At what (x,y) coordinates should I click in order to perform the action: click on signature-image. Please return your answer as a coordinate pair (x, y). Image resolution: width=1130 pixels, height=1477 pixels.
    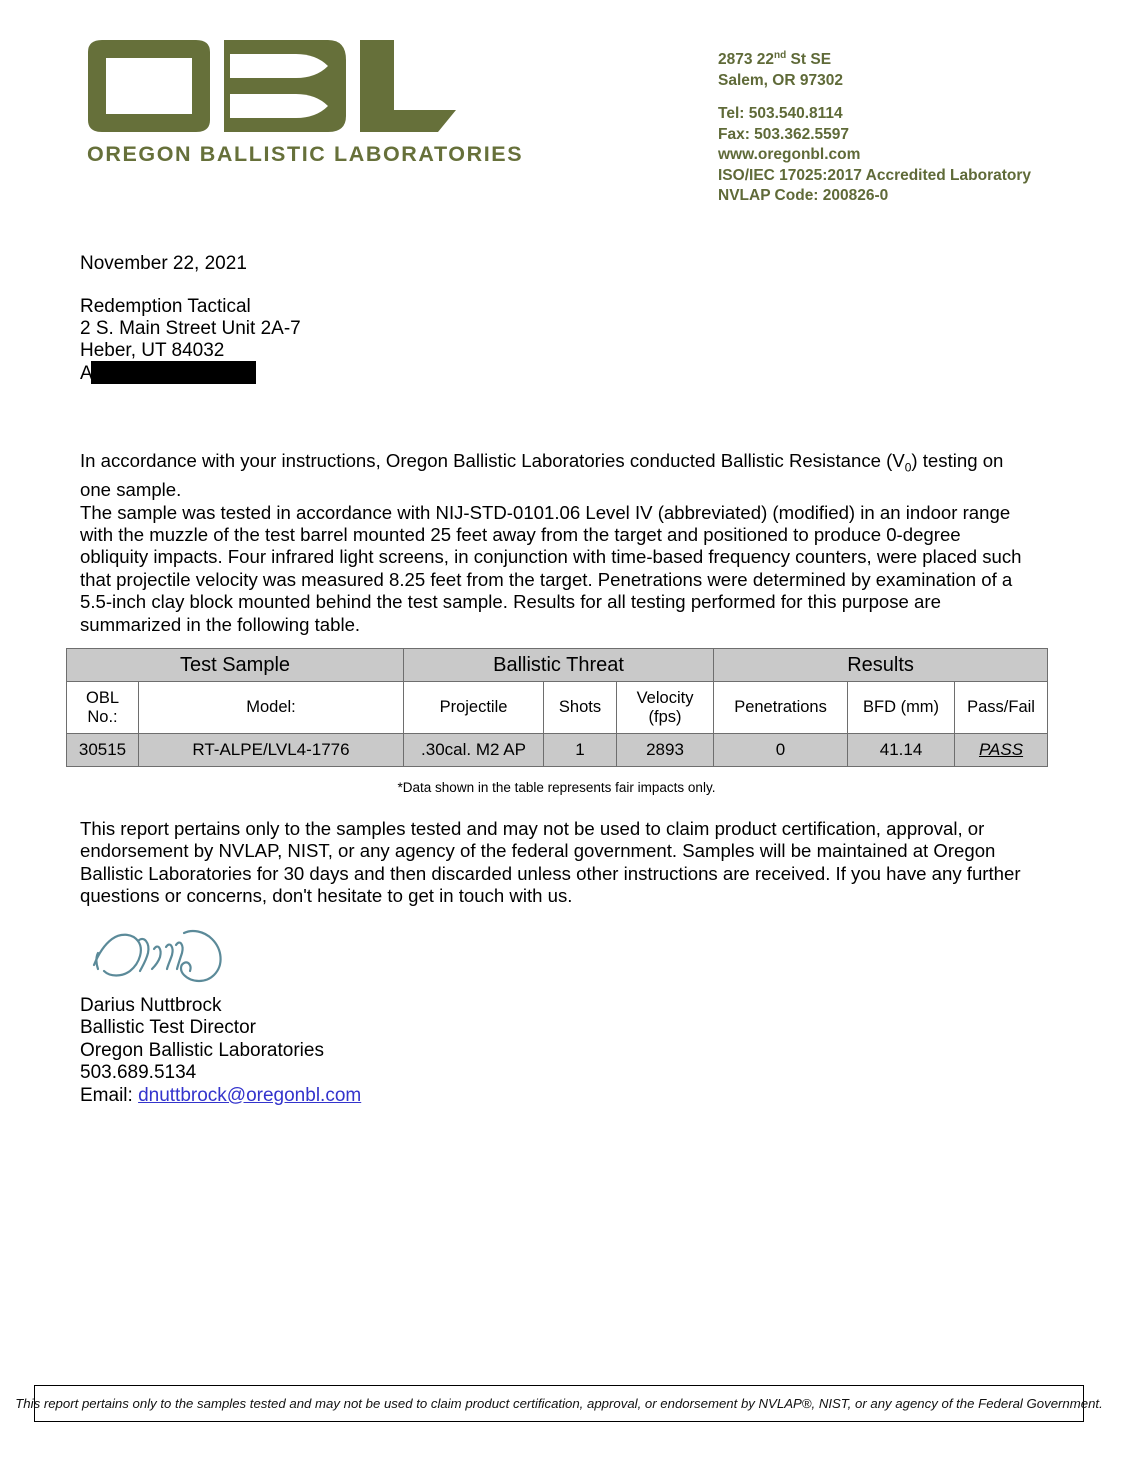
    Looking at the image, I should click on (157, 956).